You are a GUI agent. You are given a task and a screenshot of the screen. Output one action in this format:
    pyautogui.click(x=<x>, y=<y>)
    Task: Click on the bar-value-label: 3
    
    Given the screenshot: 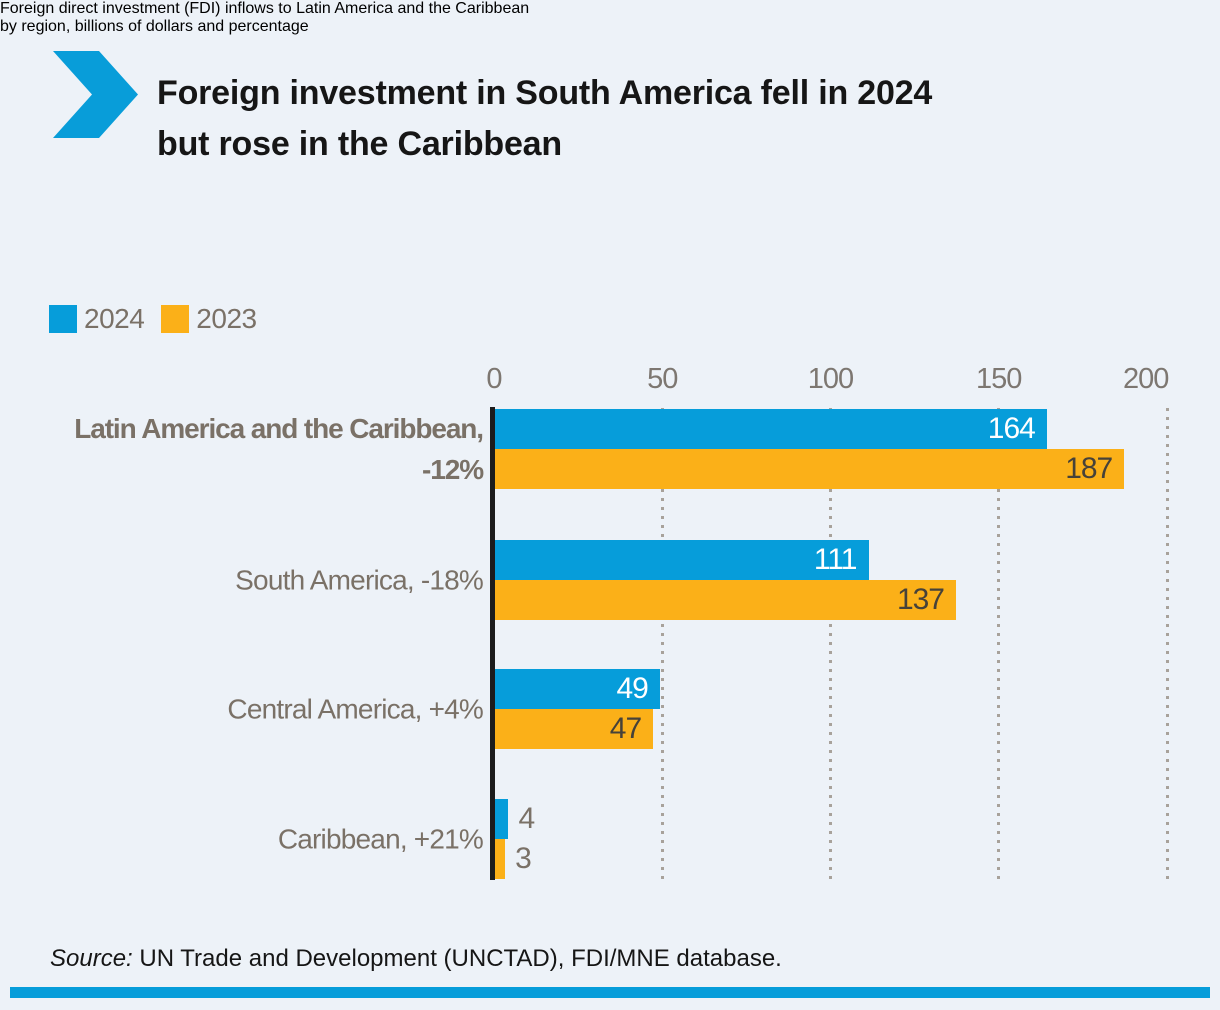 What is the action you would take?
    pyautogui.click(x=523, y=858)
    